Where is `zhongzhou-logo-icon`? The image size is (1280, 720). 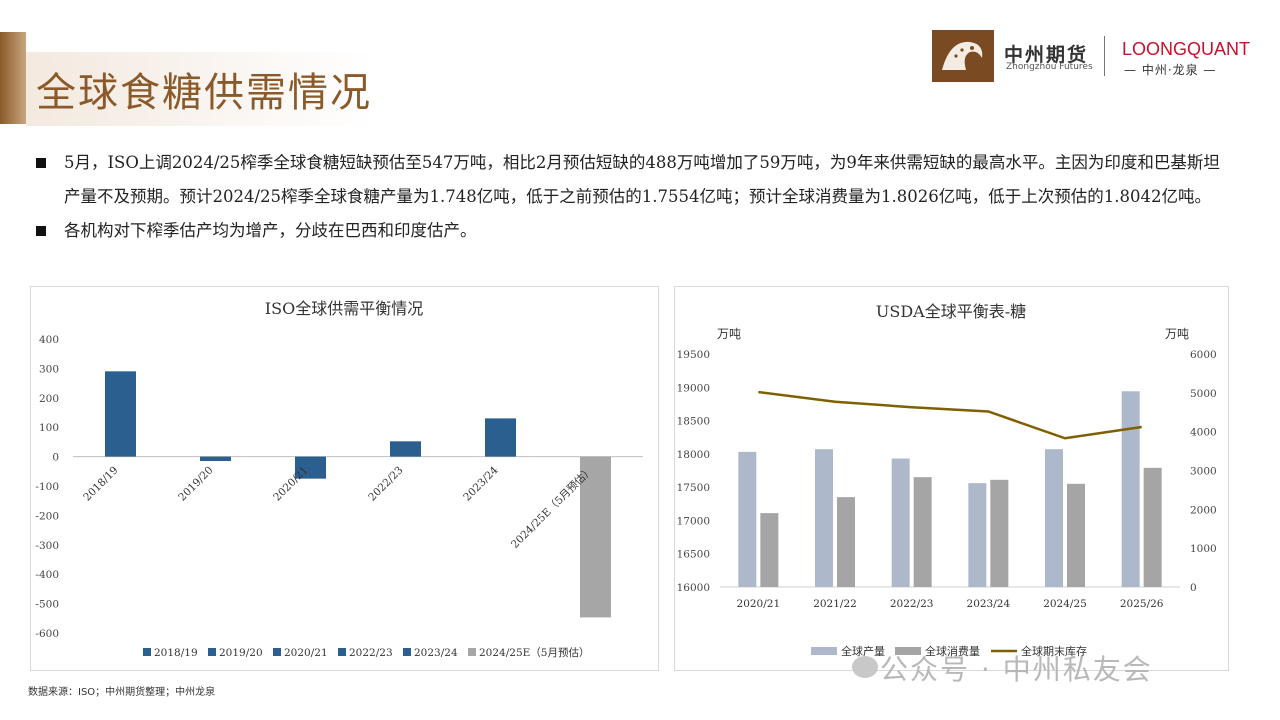
zhongzhou-logo-icon is located at coordinates (963, 56).